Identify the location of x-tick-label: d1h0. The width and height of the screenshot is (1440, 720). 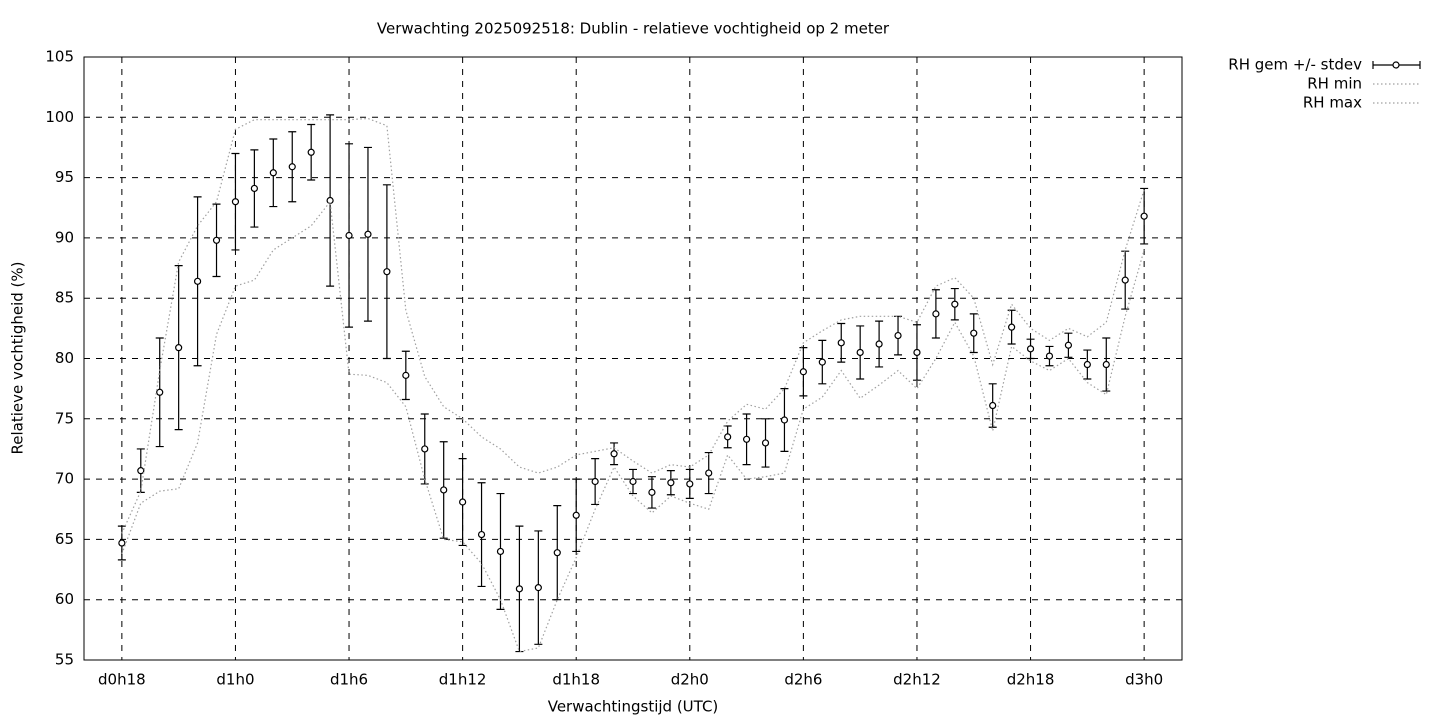
(235, 680).